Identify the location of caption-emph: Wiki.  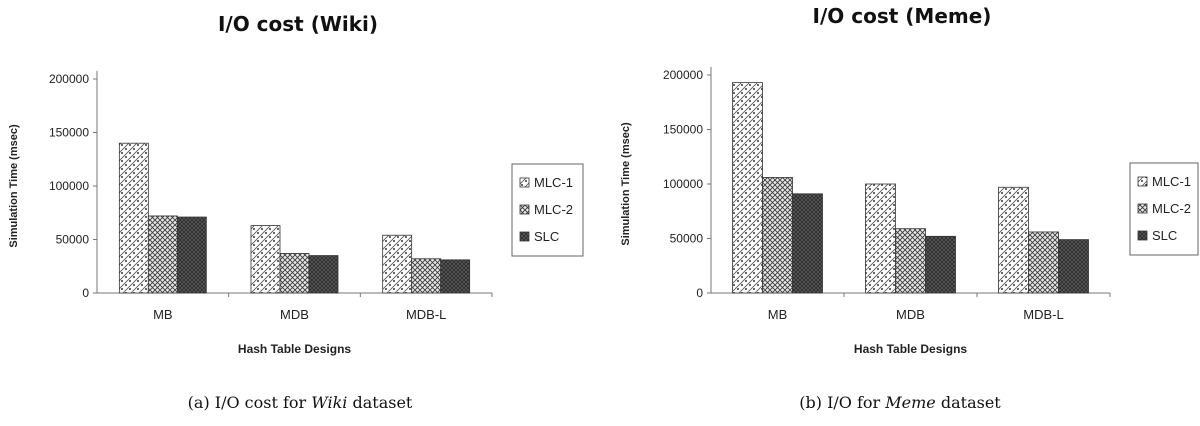
(329, 402).